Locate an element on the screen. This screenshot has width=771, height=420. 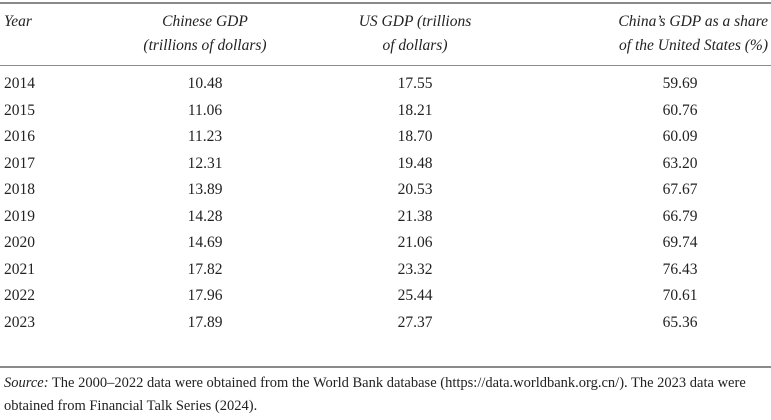
cell-chinese-gdp: 14.28 is located at coordinates (205, 216).